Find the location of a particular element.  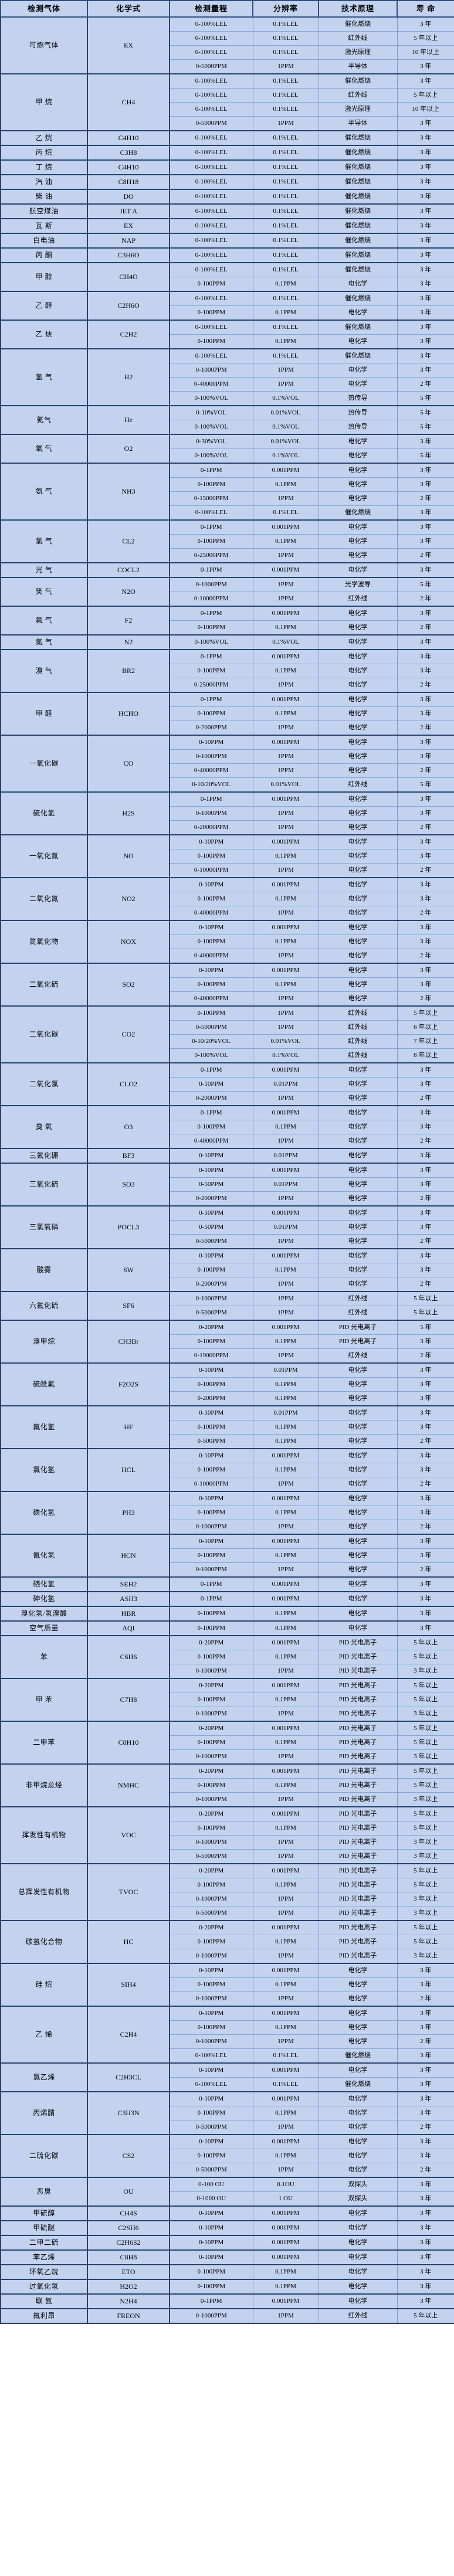

detection-range-cell: 0-100%VOL is located at coordinates (211, 456).